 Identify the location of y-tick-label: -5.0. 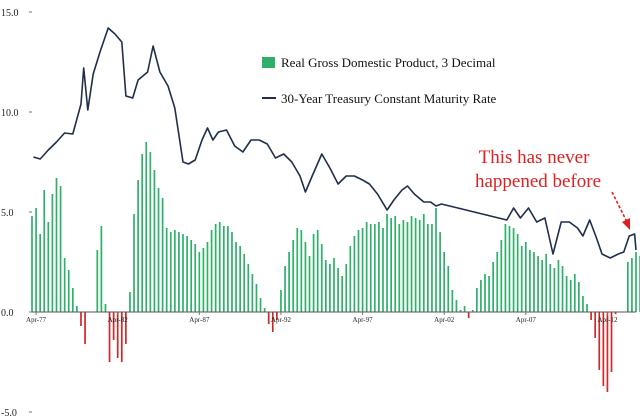
(9, 413).